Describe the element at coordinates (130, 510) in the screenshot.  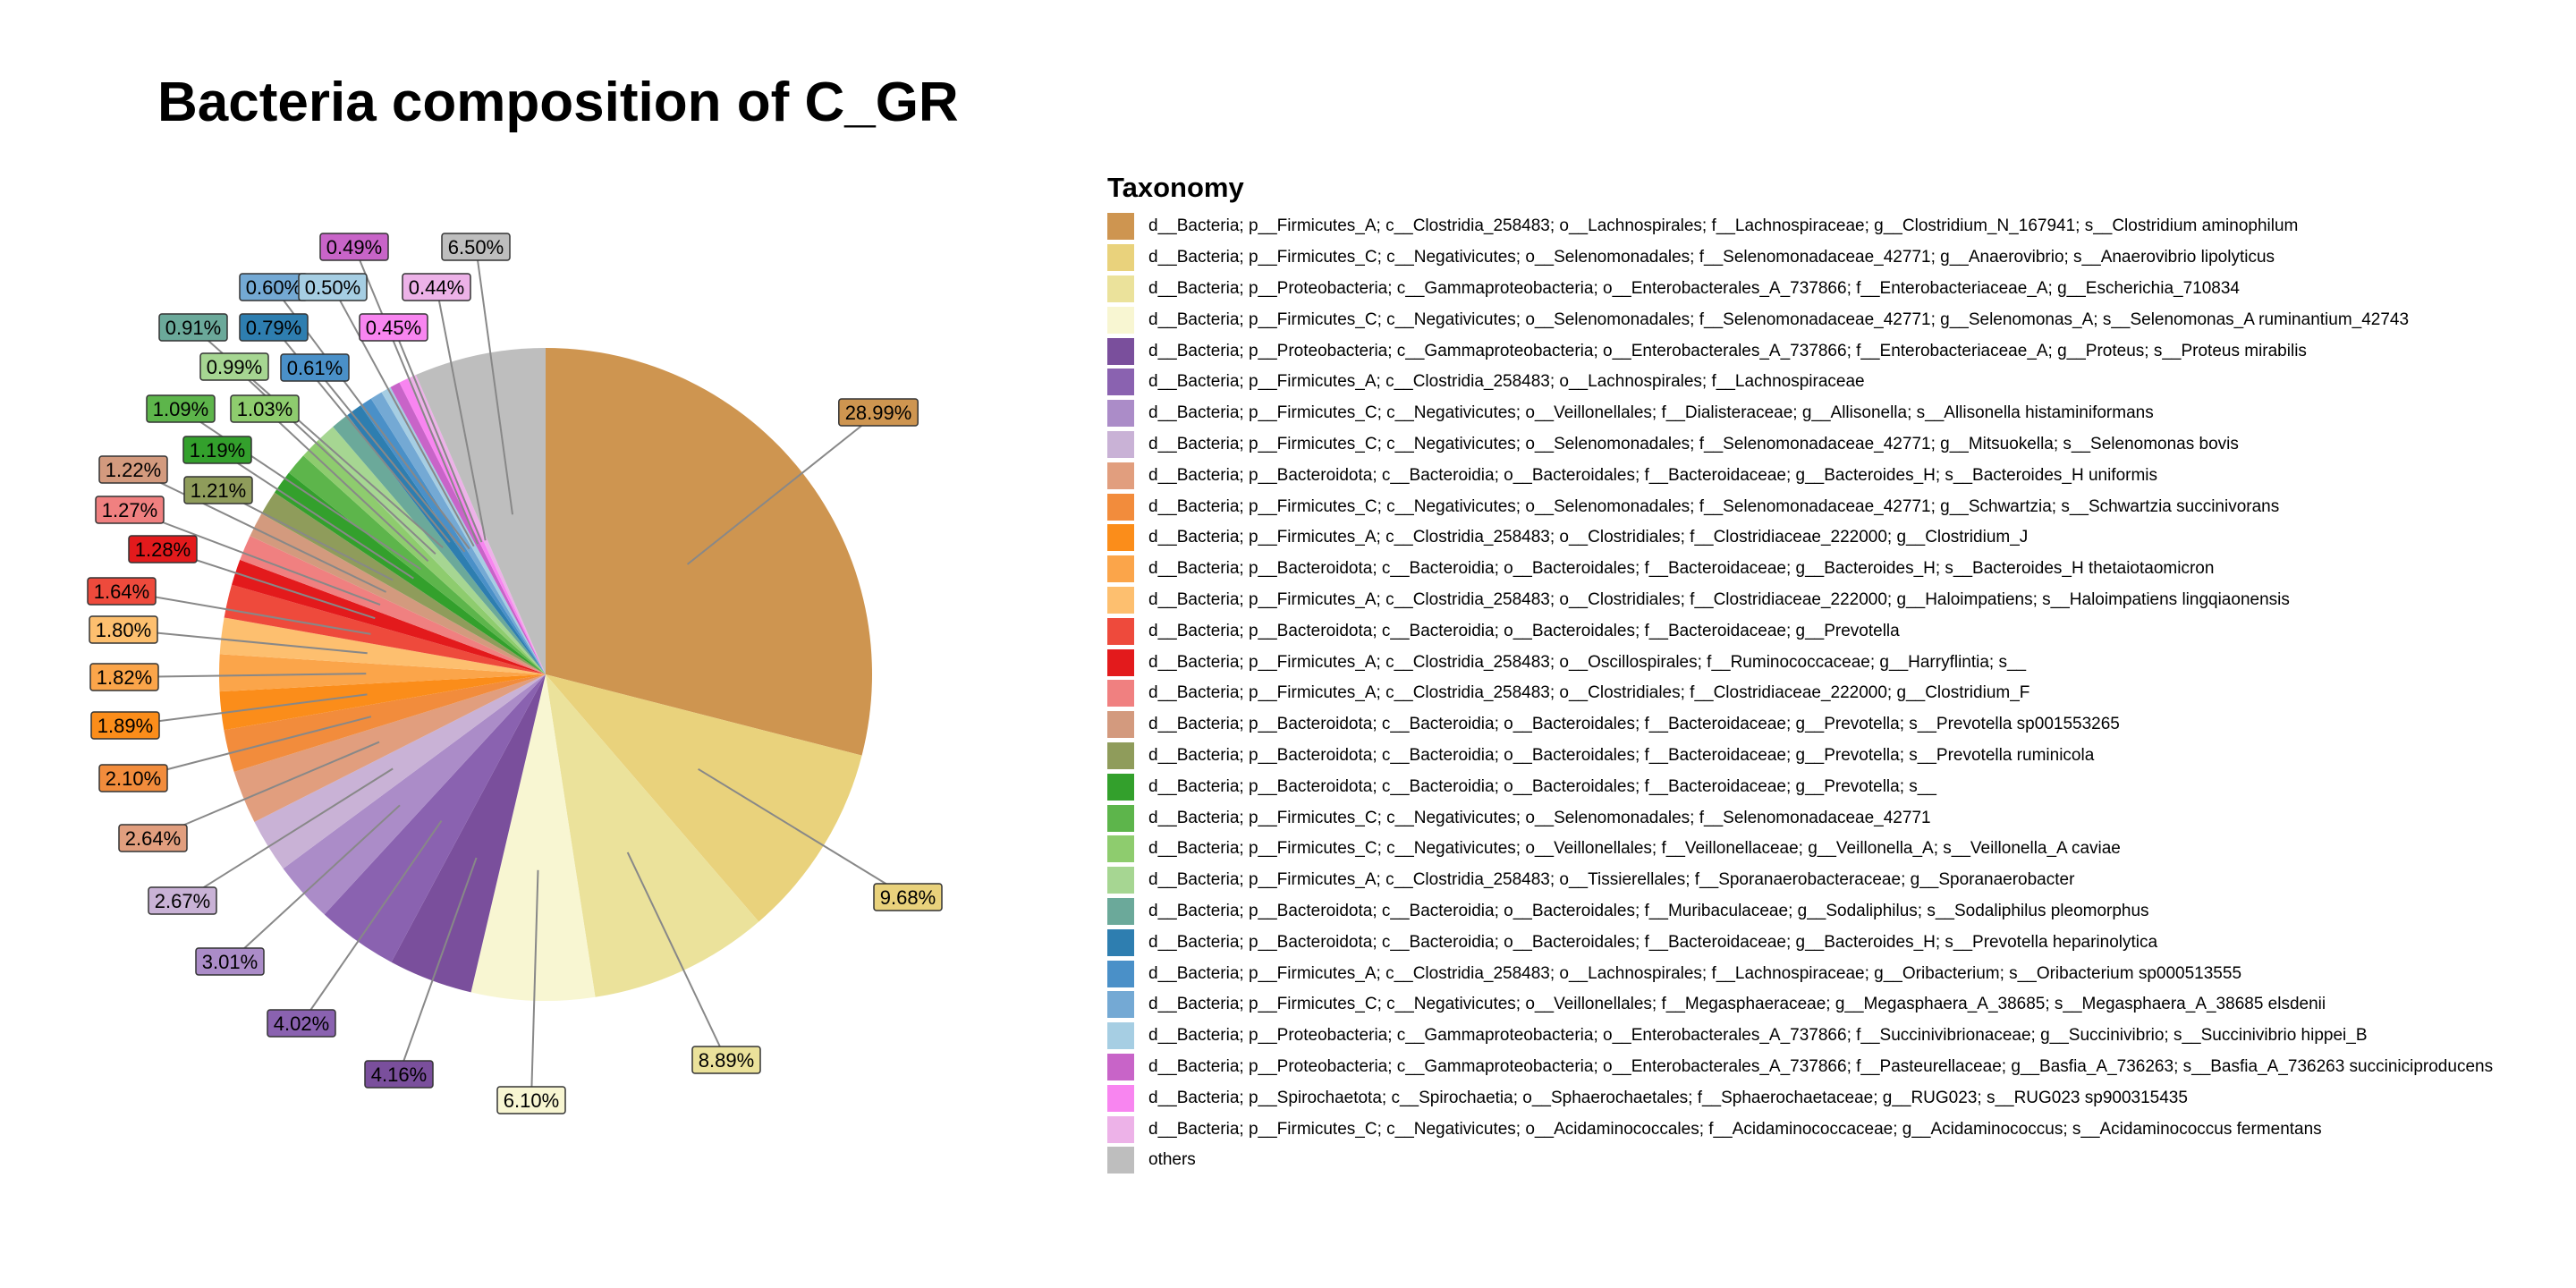
I see `slice-label: 1.27%` at that location.